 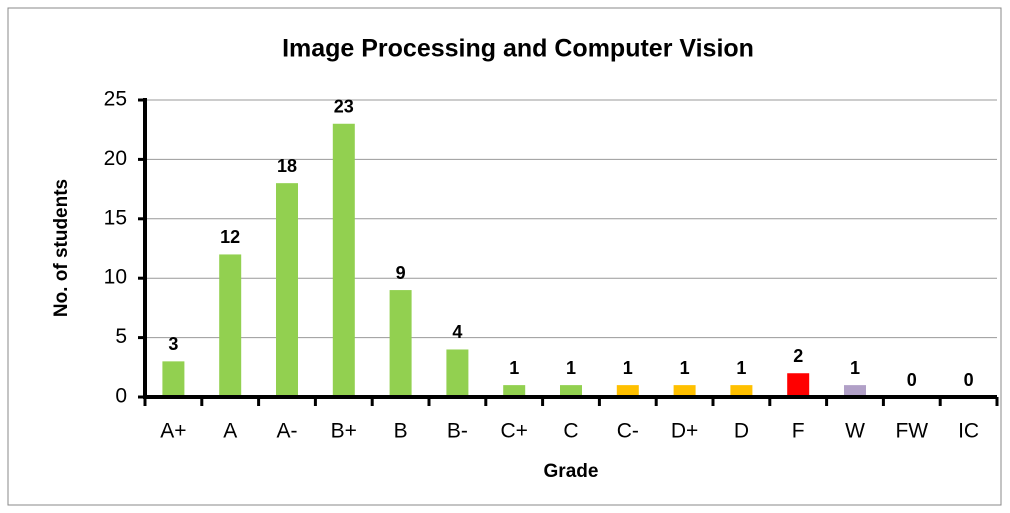 I want to click on y-axis-label: No. of students, so click(x=61, y=248).